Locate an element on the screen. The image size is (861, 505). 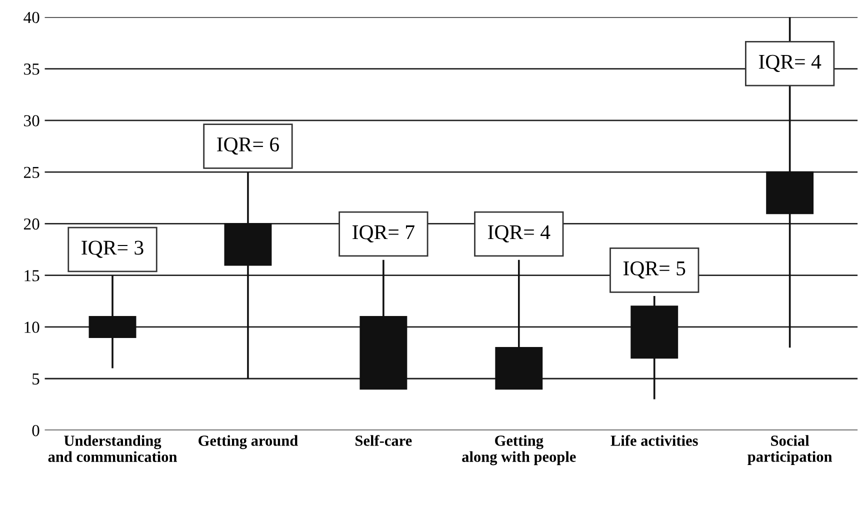
y-tick-label: 40 is located at coordinates (32, 18).